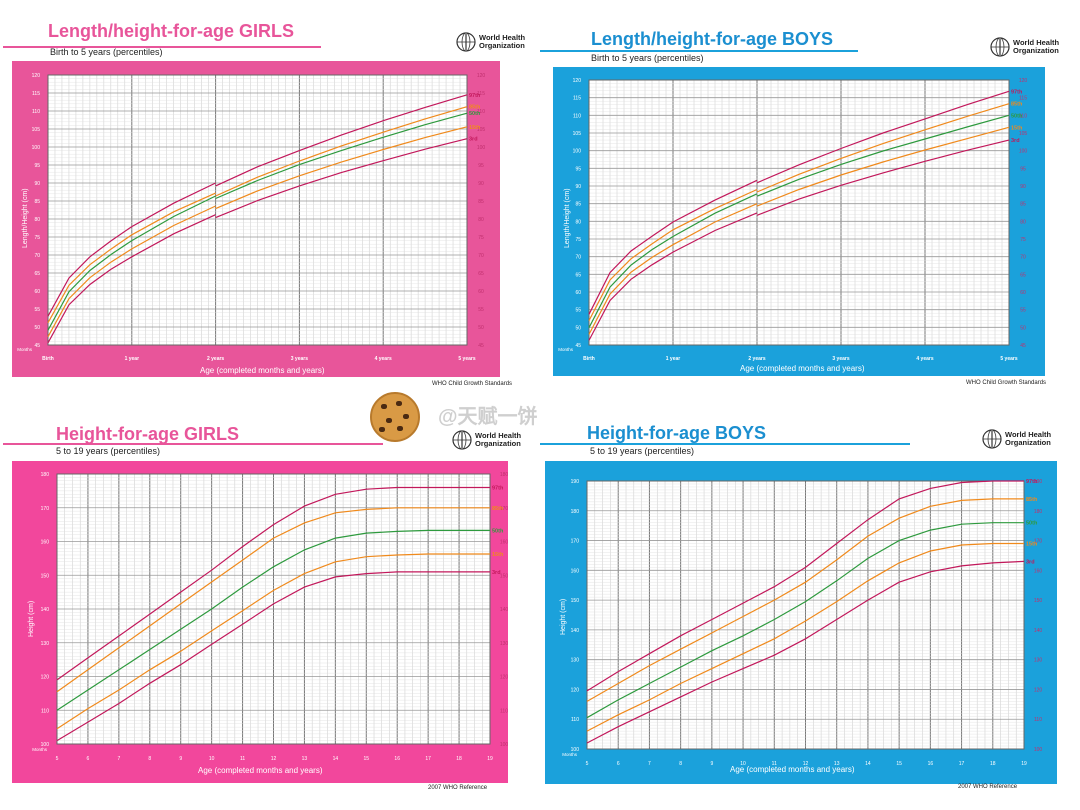 Image resolution: width=1080 pixels, height=810 pixels. What do you see at coordinates (37, 220) in the screenshot?
I see `y-tick-label: 80` at bounding box center [37, 220].